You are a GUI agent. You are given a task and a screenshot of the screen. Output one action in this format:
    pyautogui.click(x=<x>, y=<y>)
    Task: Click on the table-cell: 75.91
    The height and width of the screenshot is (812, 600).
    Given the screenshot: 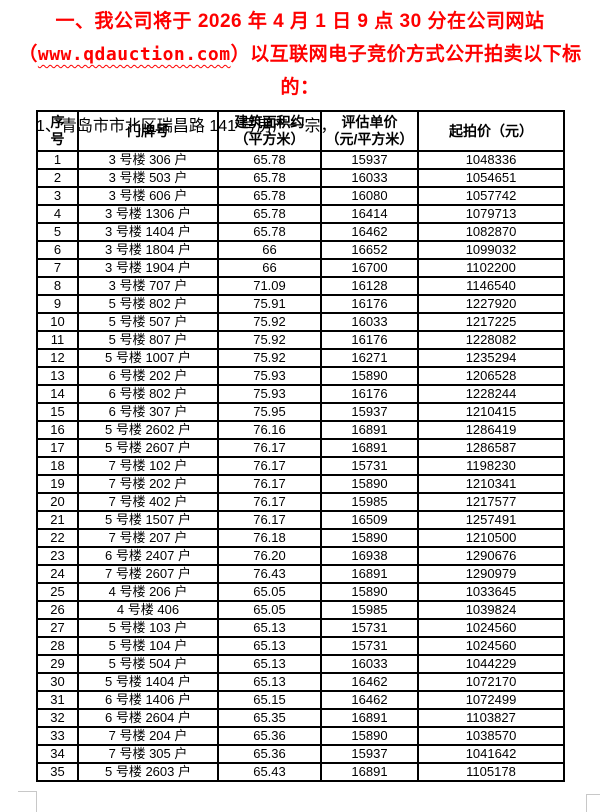 What is the action you would take?
    pyautogui.click(x=269, y=304)
    